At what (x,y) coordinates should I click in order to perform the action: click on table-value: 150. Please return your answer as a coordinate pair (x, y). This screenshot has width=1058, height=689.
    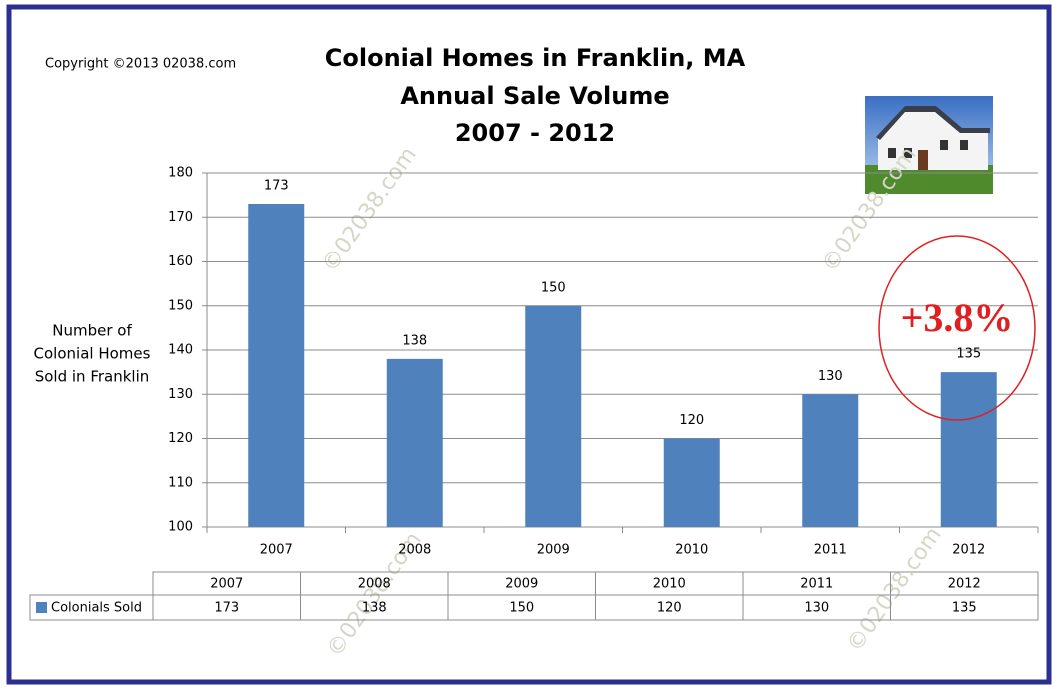
    Looking at the image, I should click on (521, 608).